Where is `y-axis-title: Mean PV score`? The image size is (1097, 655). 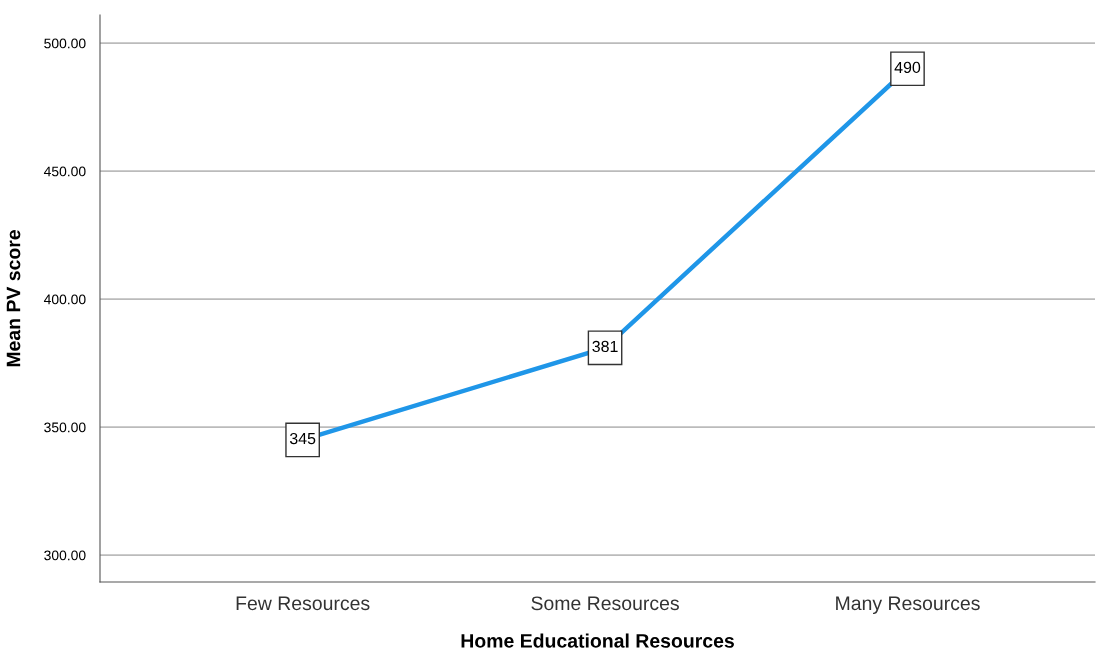
y-axis-title: Mean PV score is located at coordinates (13, 298).